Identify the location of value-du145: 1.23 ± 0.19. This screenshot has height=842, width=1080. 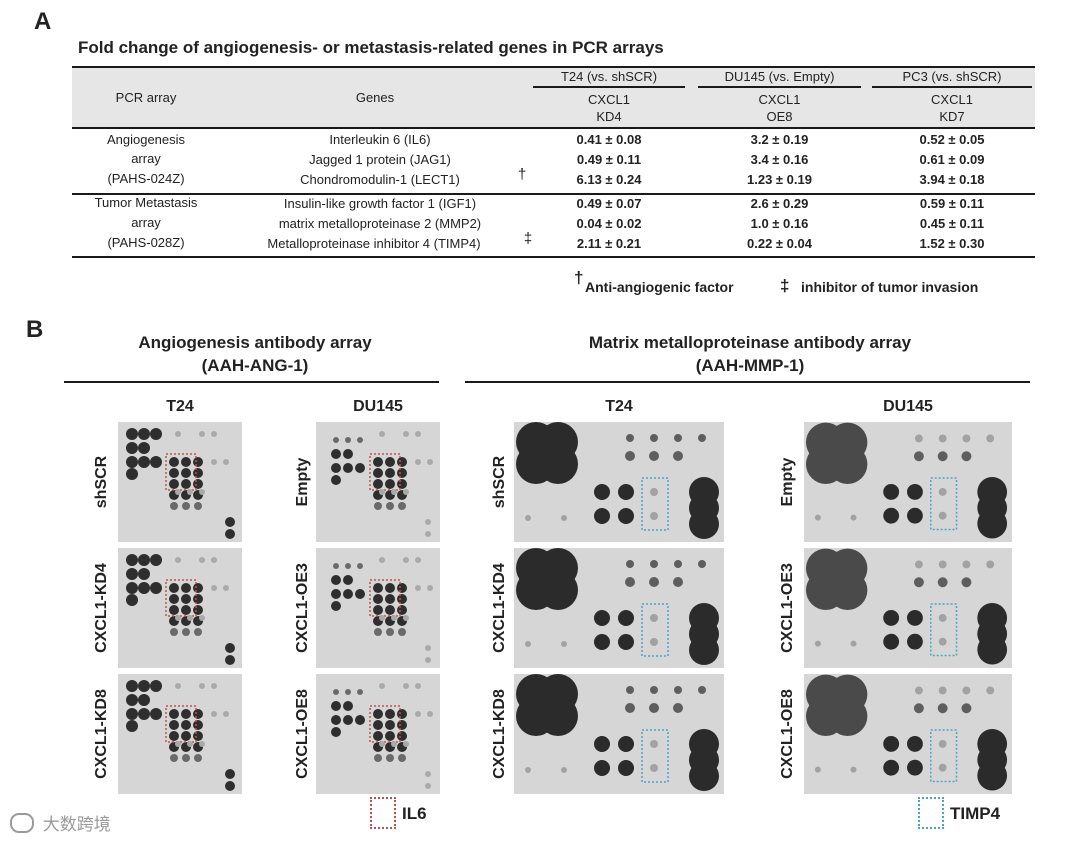
(779, 179).